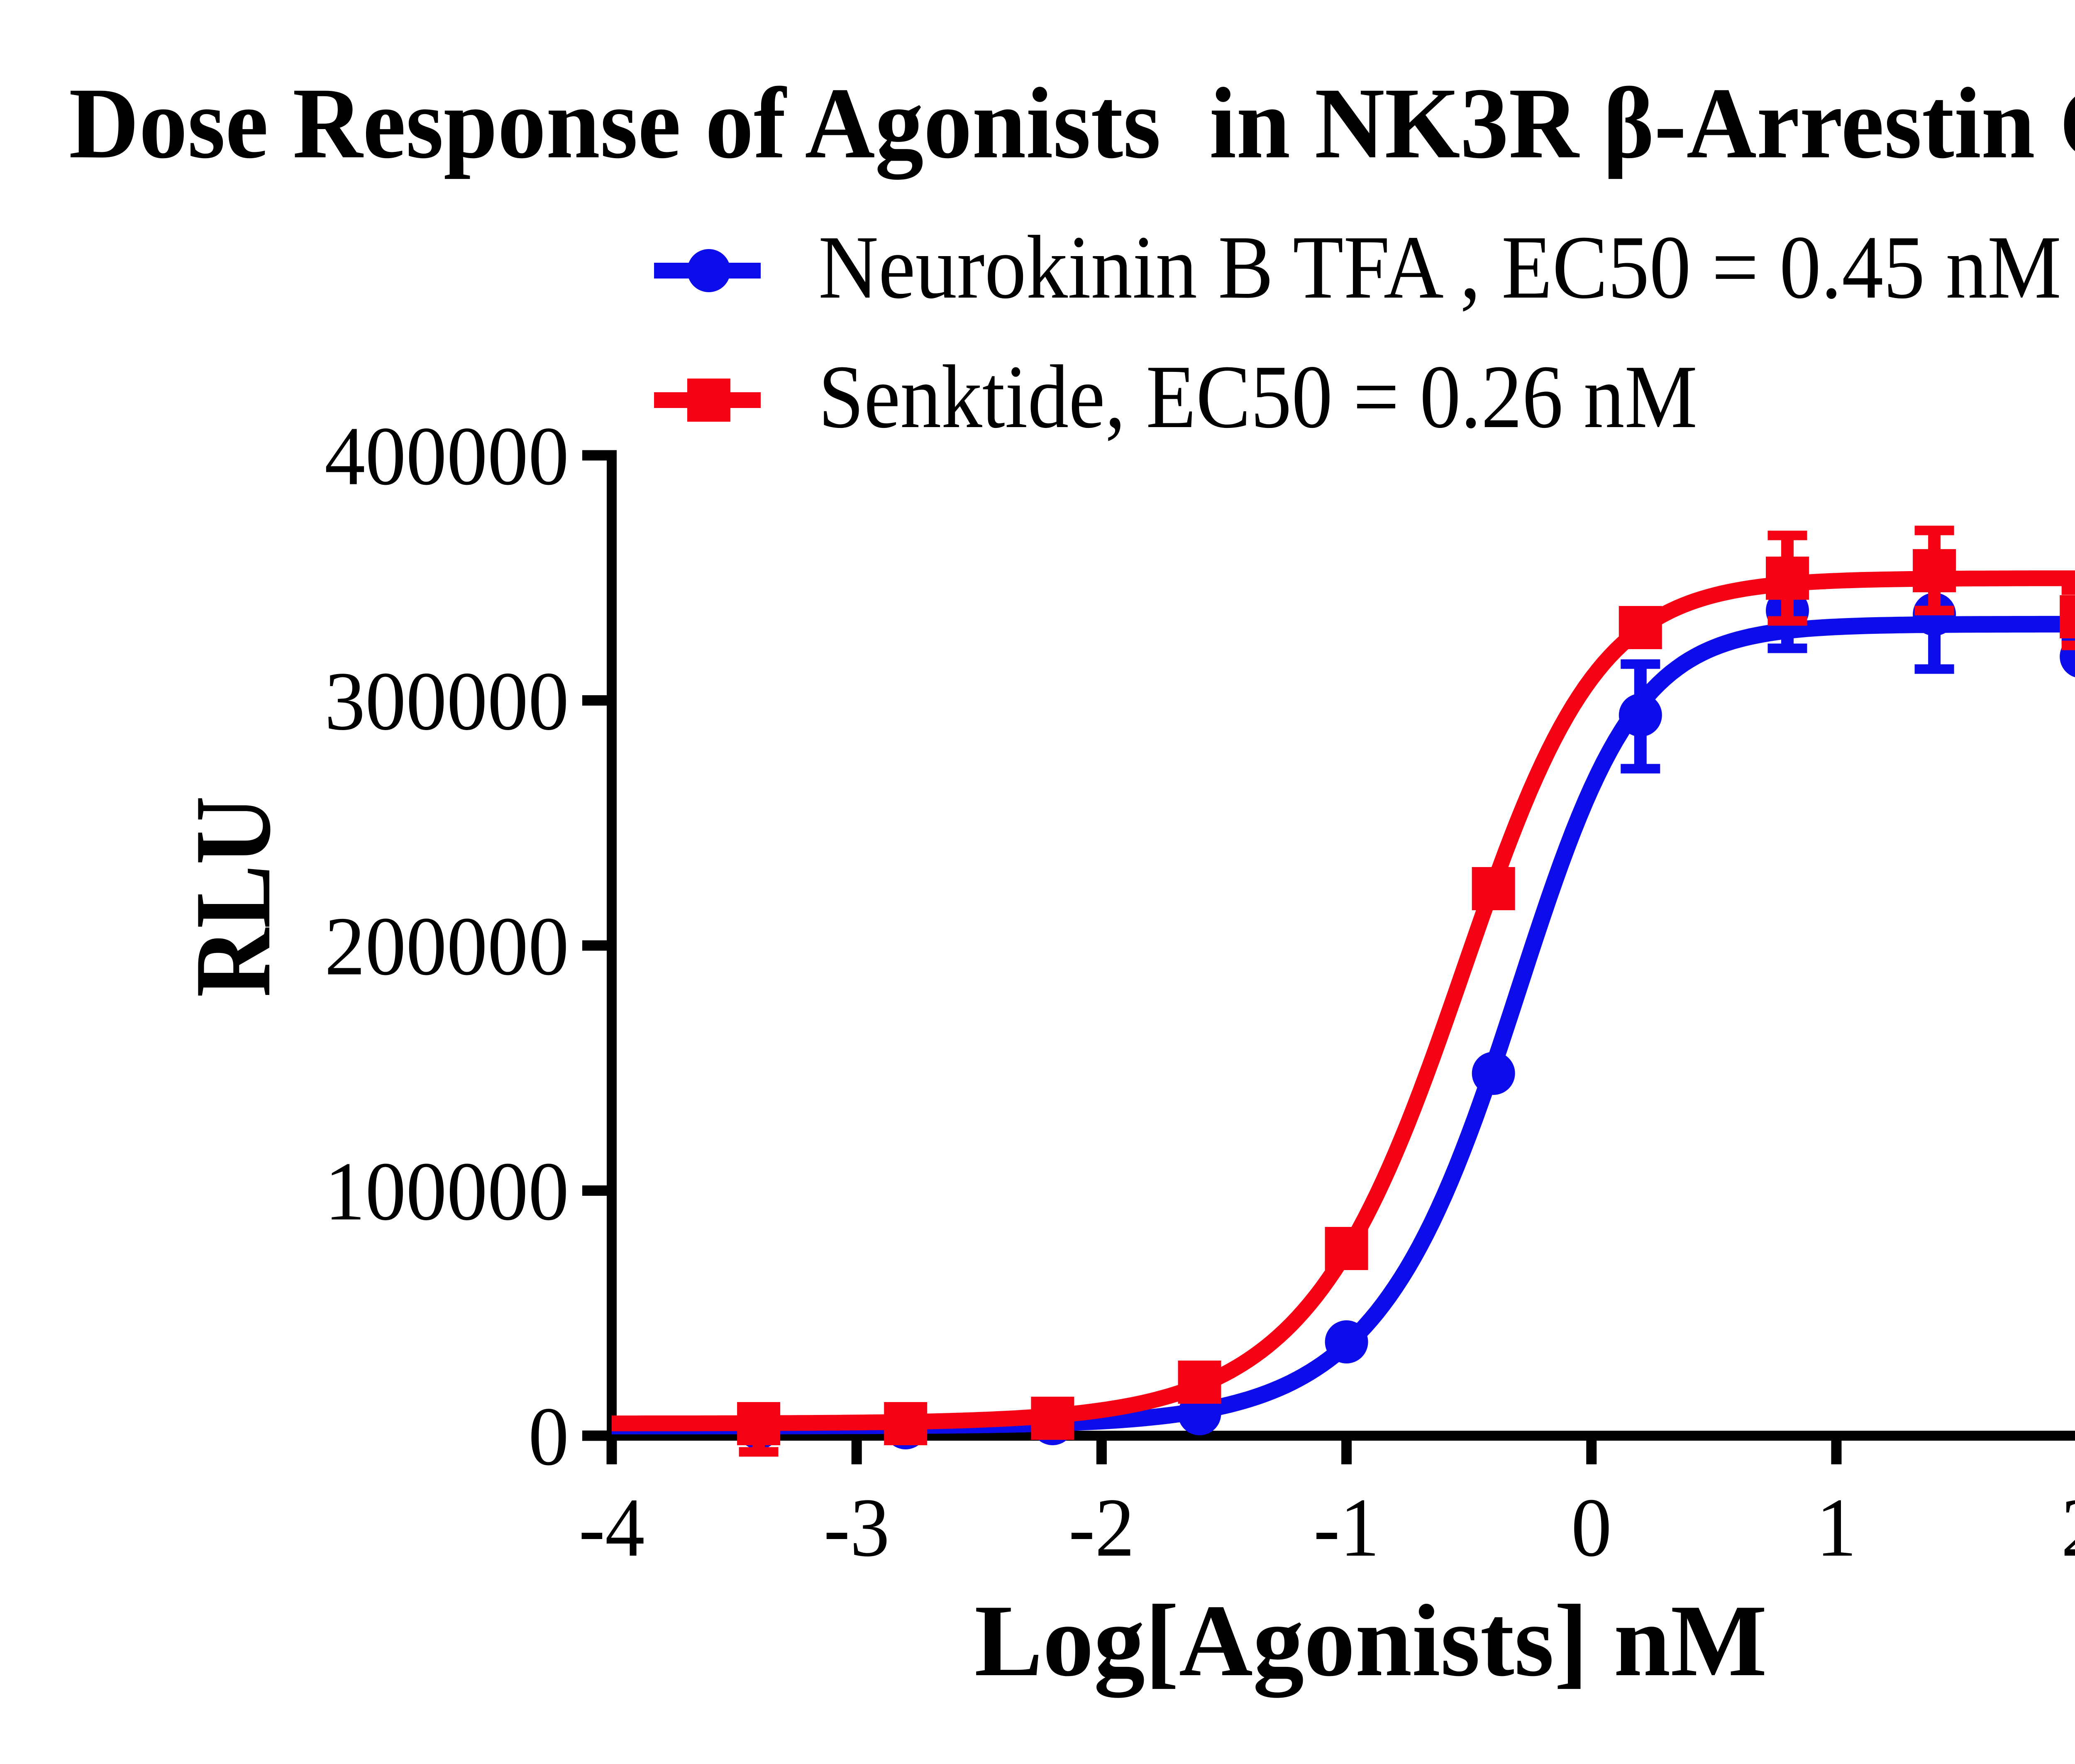  Describe the element at coordinates (612, 1527) in the screenshot. I see `svg-text: -4` at that location.